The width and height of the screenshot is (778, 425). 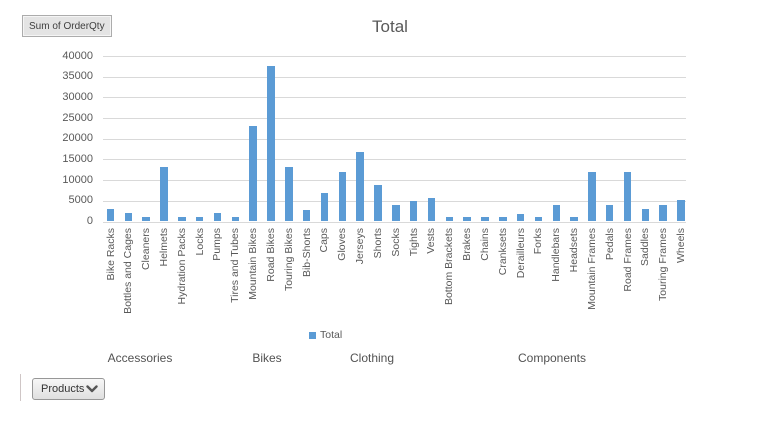 I want to click on products-filter-label: Products, so click(x=63, y=389).